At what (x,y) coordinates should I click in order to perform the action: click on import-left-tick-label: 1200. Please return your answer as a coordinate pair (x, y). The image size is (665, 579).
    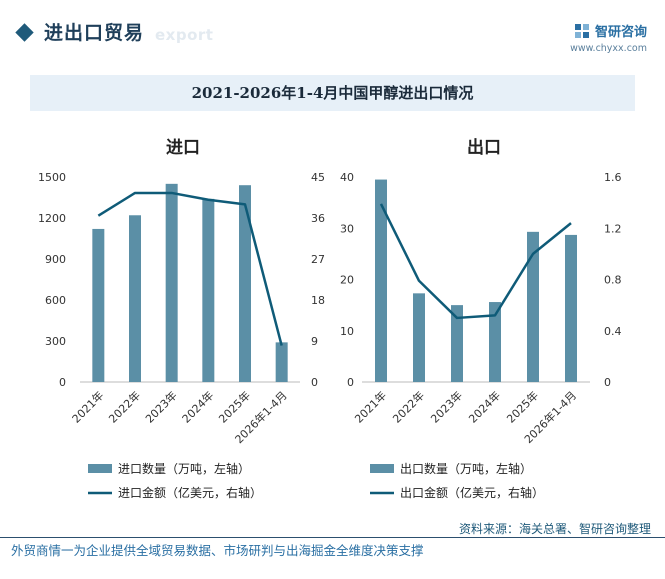
    Looking at the image, I should click on (52, 218).